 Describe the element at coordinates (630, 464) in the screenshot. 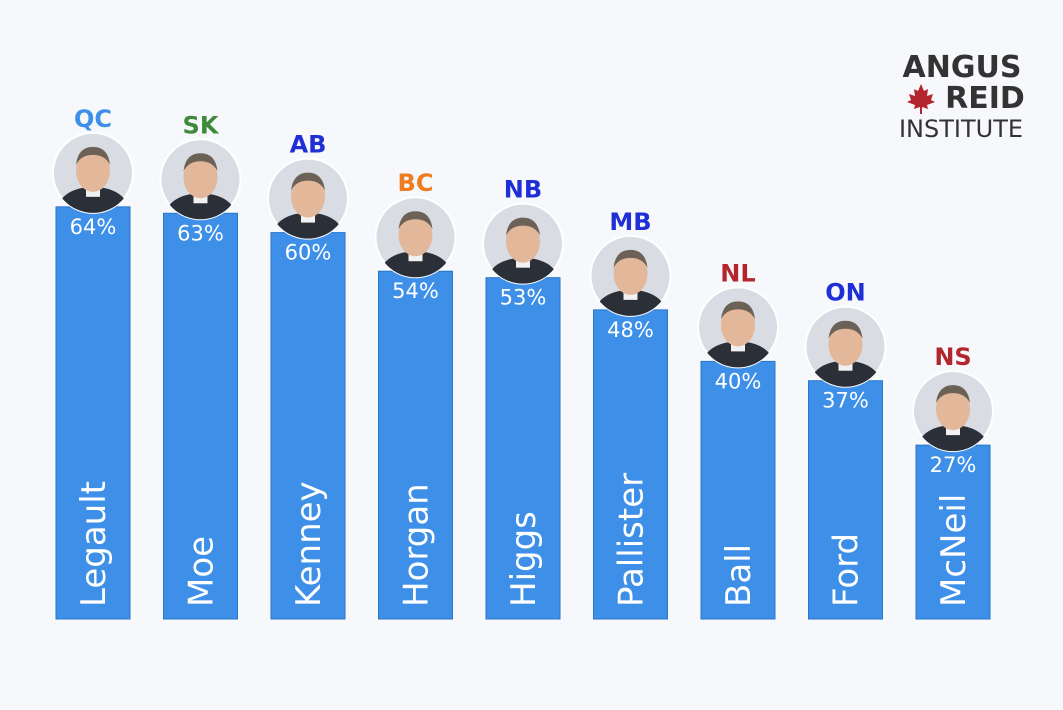

I see `bar-pallister` at that location.